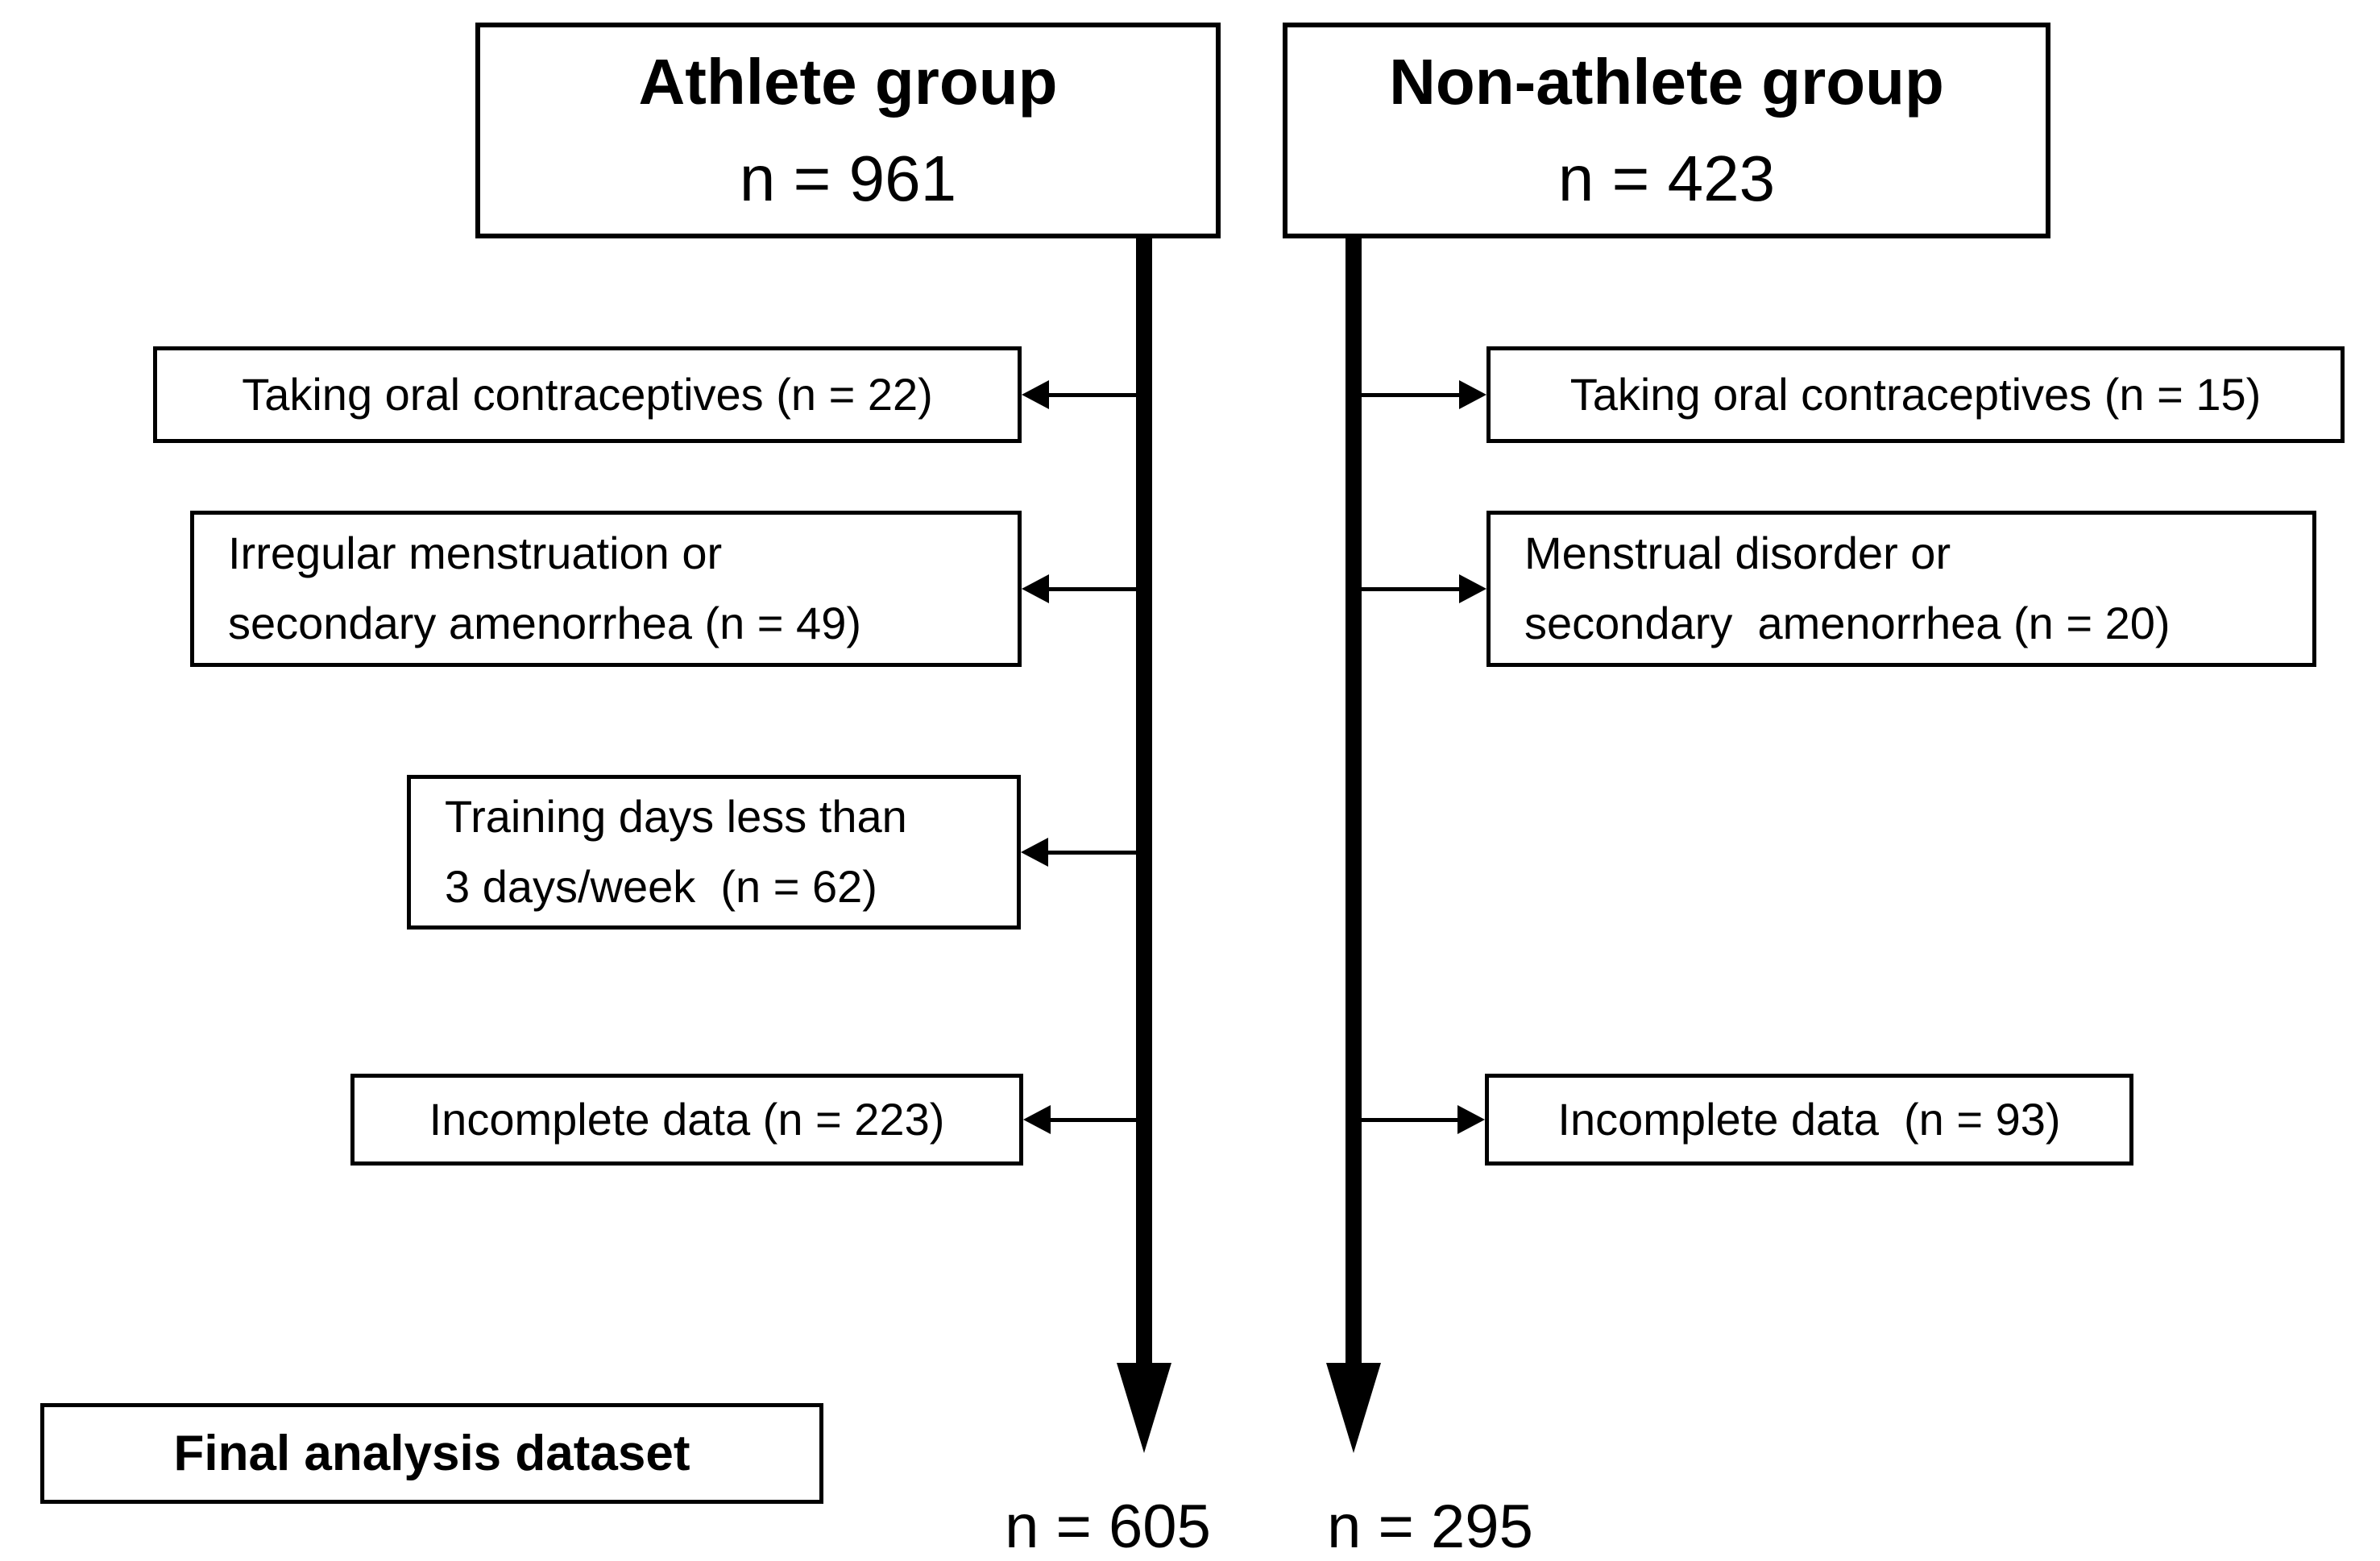 The image size is (2380, 1561). What do you see at coordinates (1353, 802) in the screenshot?
I see `nonathlete-flow-arrow-shaft` at bounding box center [1353, 802].